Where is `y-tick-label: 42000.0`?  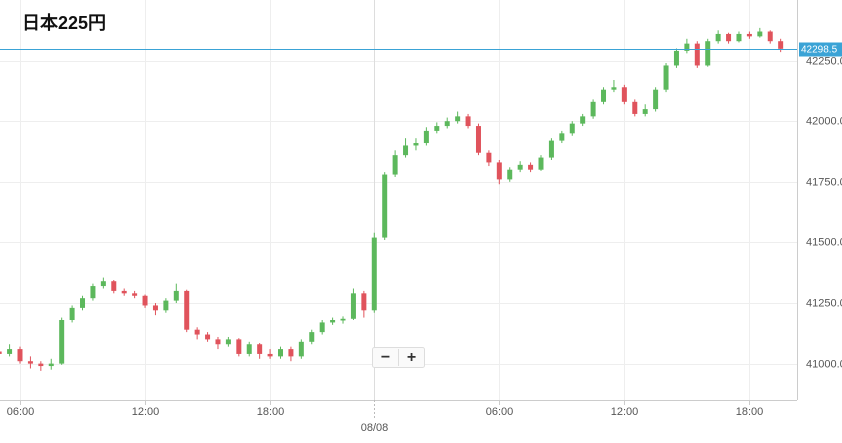 y-tick-label: 42000.0 is located at coordinates (824, 121).